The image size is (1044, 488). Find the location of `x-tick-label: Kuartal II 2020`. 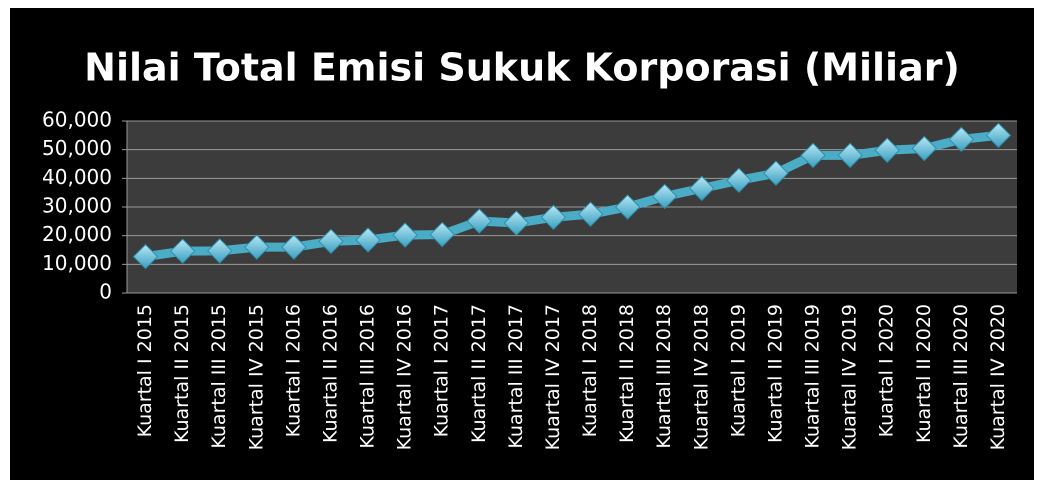

x-tick-label: Kuartal II 2020 is located at coordinates (924, 373).